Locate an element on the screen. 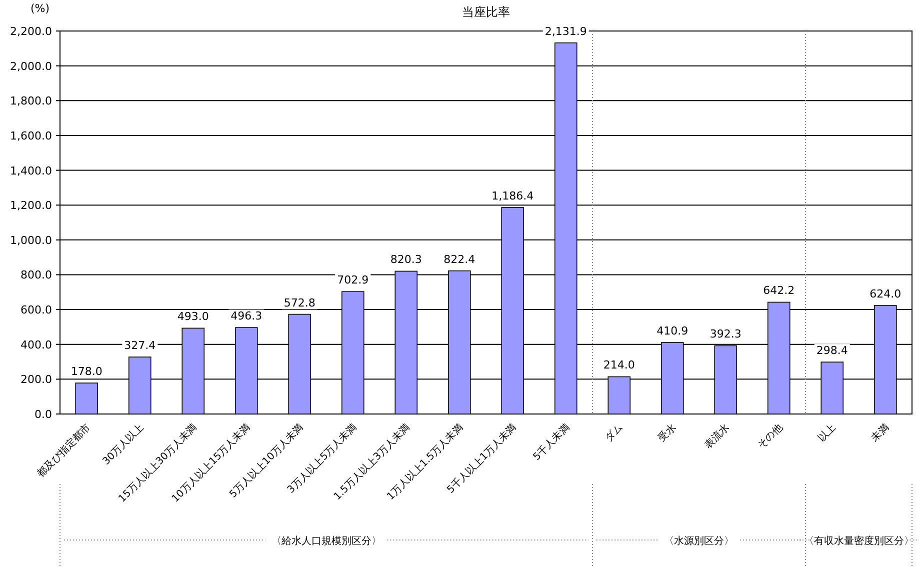  text: 〈有収水量密度別区分〉 is located at coordinates (859, 541).